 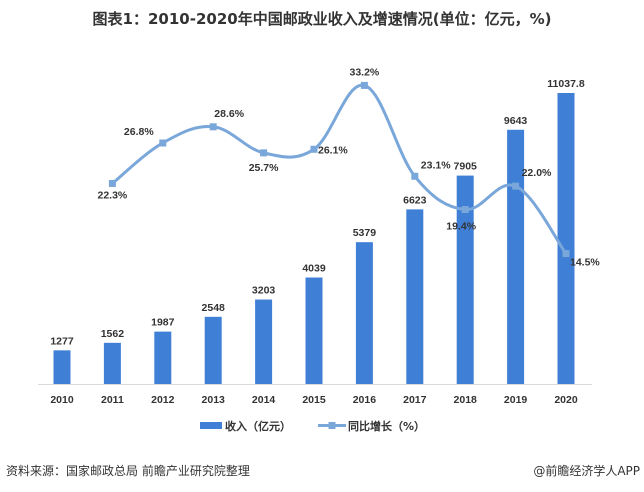 I want to click on x-tick-label: 2013, so click(x=214, y=400).